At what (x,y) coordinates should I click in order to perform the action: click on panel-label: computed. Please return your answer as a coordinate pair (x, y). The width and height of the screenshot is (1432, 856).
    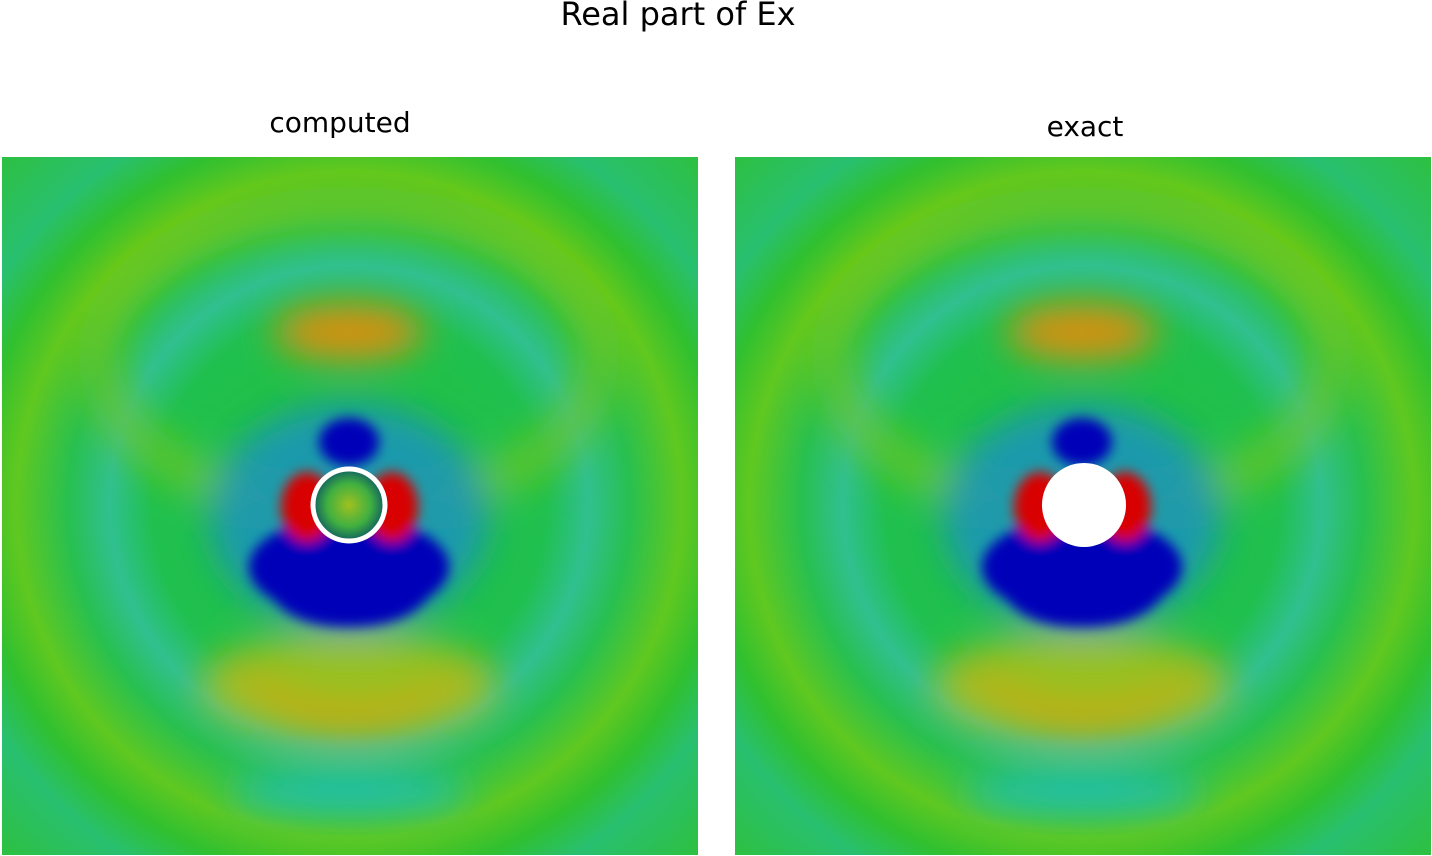
    Looking at the image, I should click on (339, 122).